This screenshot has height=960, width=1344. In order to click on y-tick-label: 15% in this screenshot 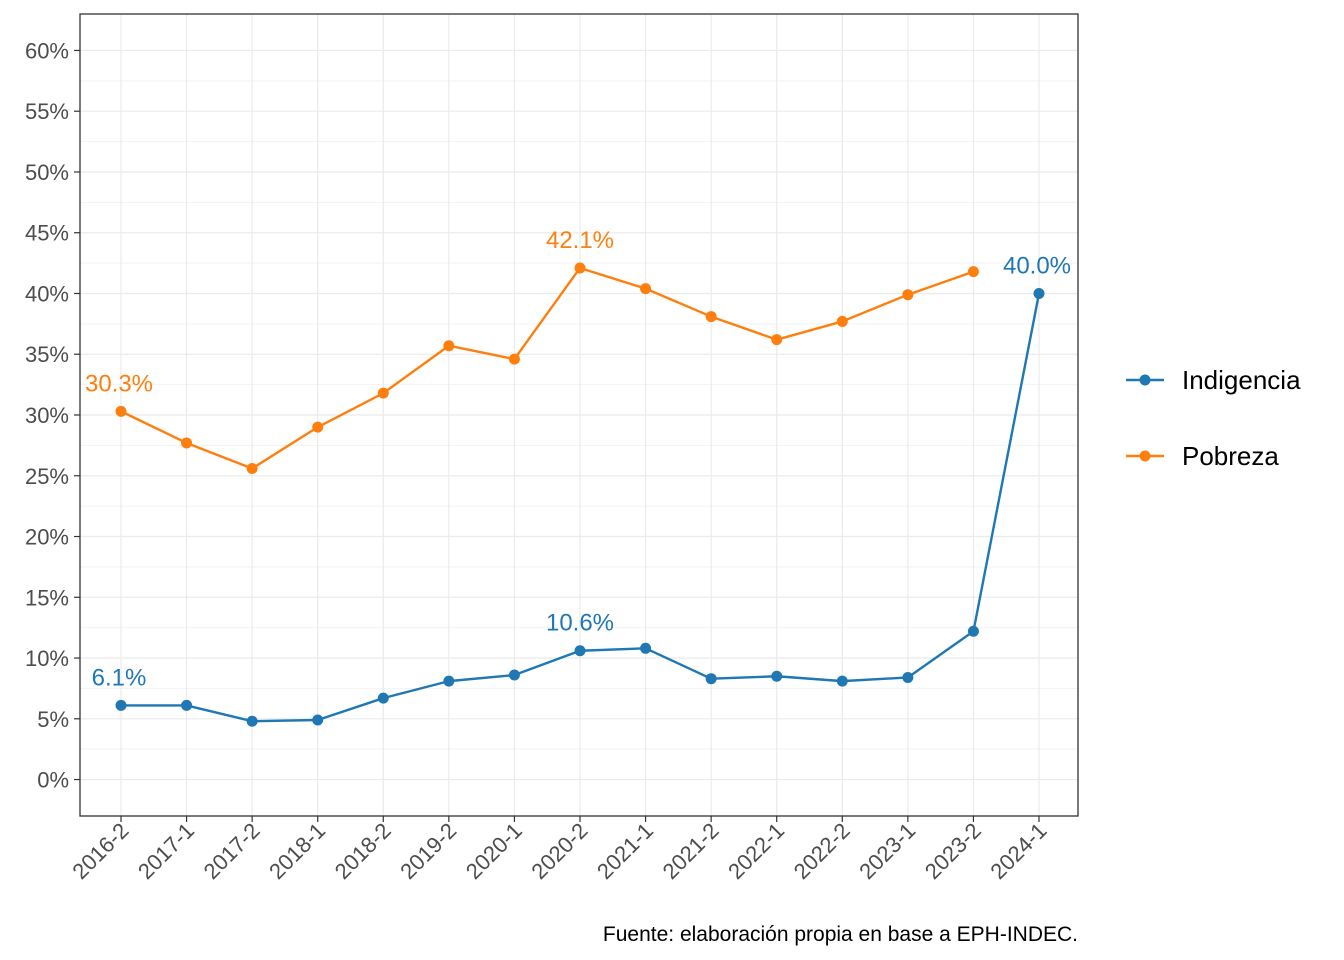, I will do `click(47, 597)`.